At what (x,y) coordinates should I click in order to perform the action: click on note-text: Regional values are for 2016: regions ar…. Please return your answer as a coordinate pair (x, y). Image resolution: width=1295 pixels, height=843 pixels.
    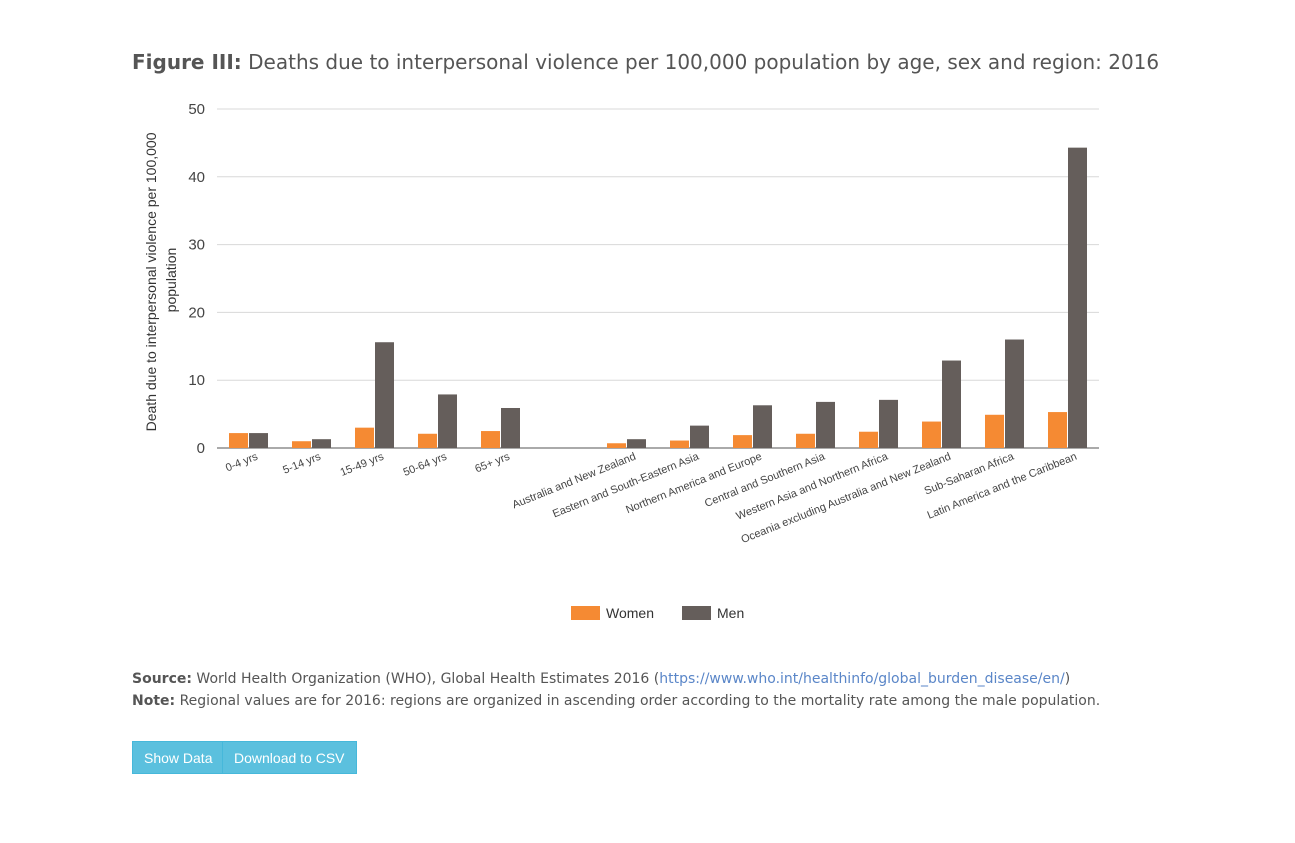
    Looking at the image, I should click on (638, 701).